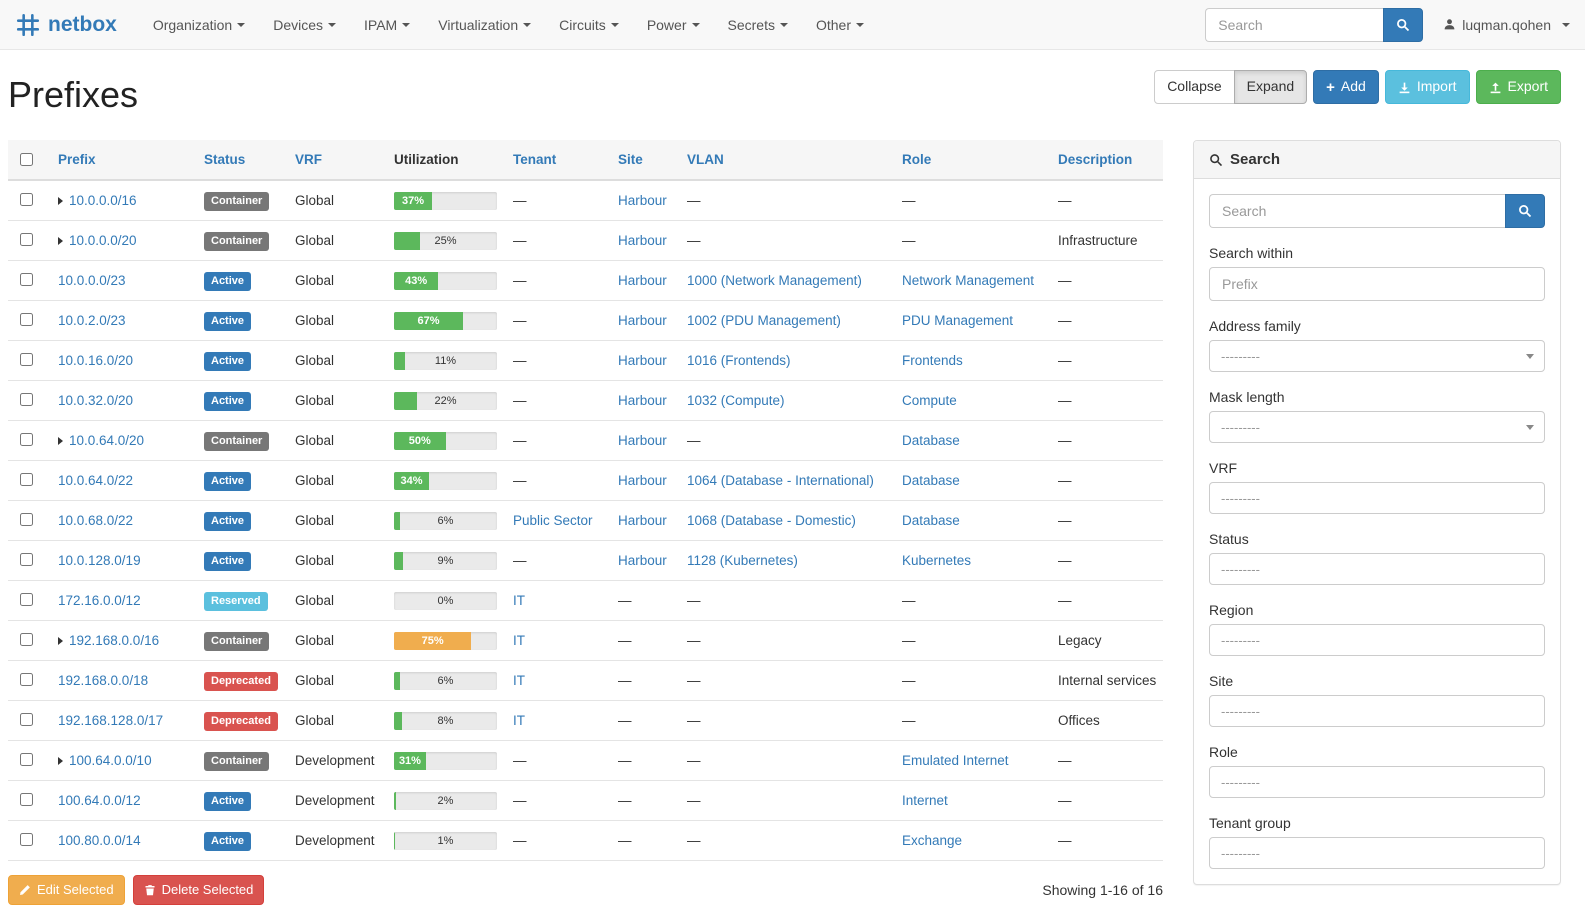  I want to click on prefix-link: 192.168.0.0/16, so click(114, 640).